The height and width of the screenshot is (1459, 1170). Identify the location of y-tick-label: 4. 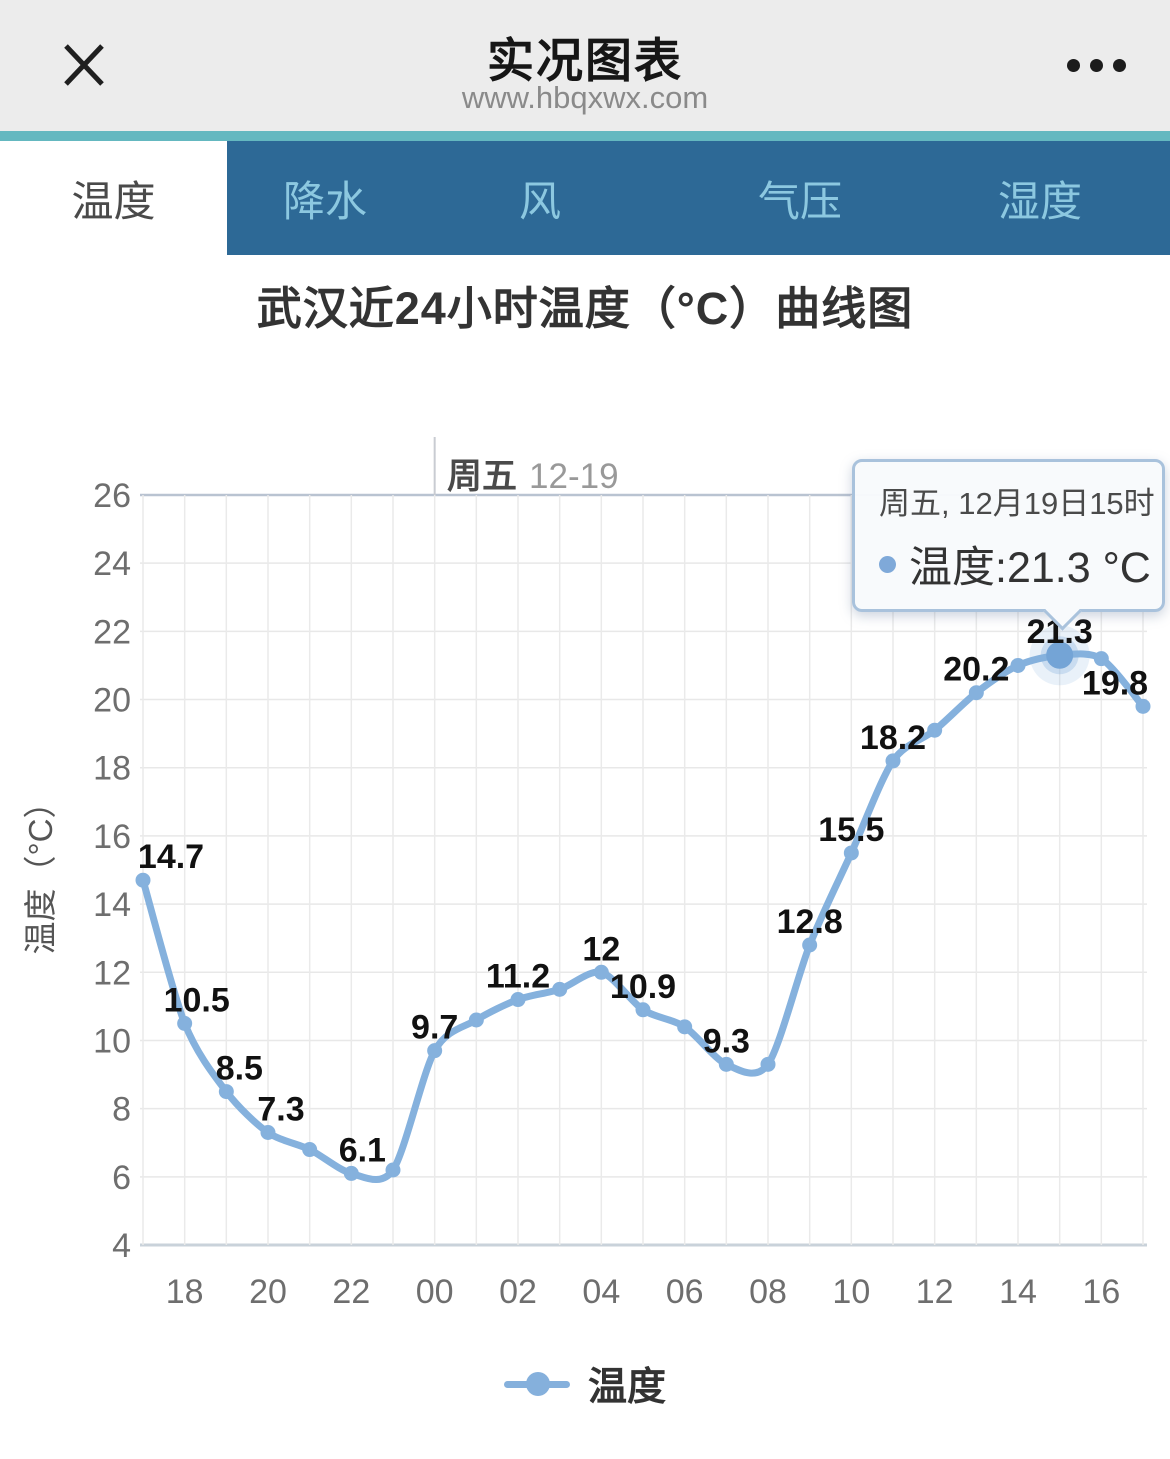
(121, 1246).